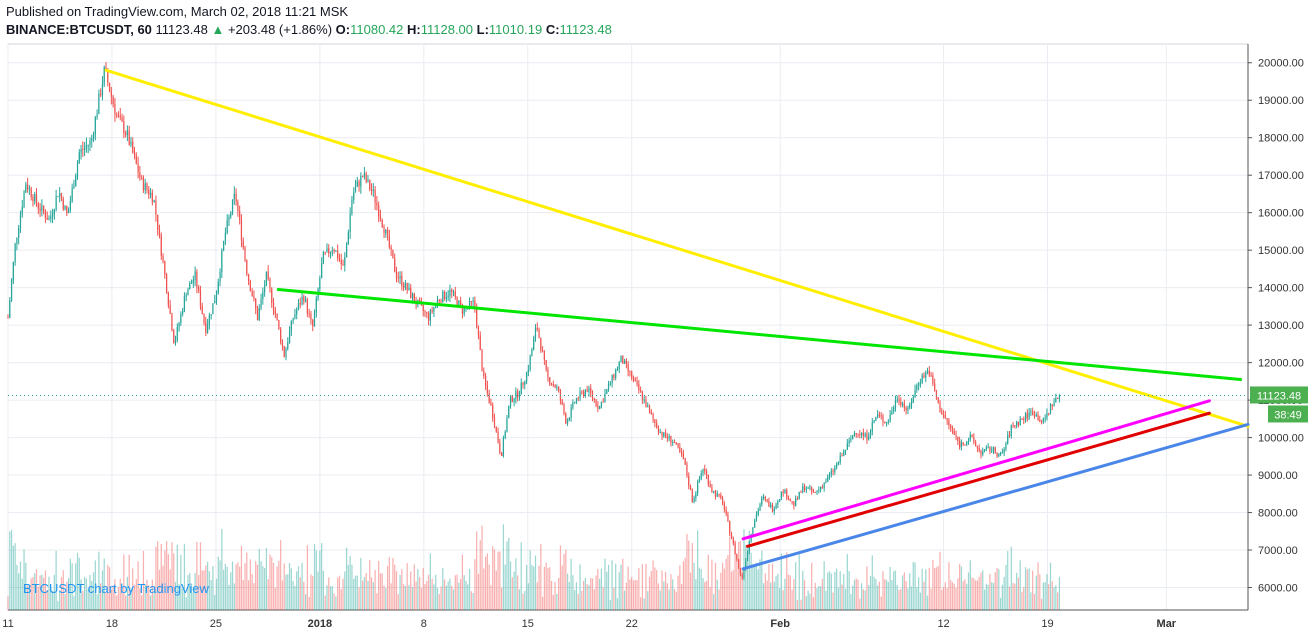  Describe the element at coordinates (1281, 289) in the screenshot. I see `price-tick-label: 14000.00` at that location.